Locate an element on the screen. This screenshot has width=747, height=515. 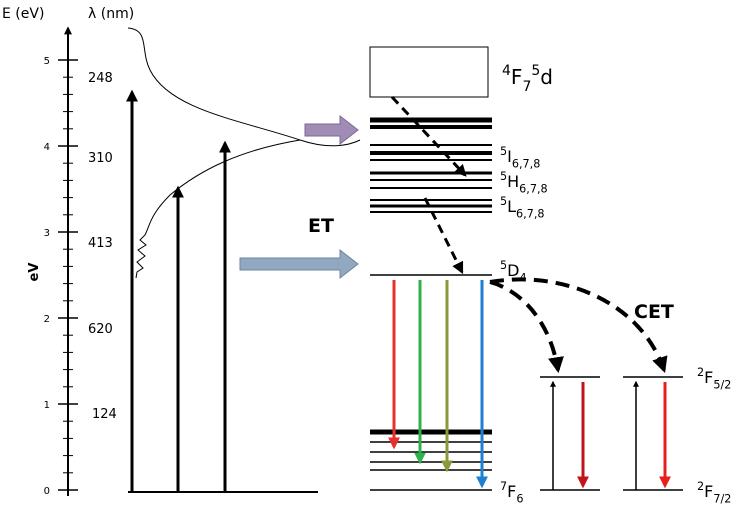
wavelength-tick: 413 is located at coordinates (100, 243).